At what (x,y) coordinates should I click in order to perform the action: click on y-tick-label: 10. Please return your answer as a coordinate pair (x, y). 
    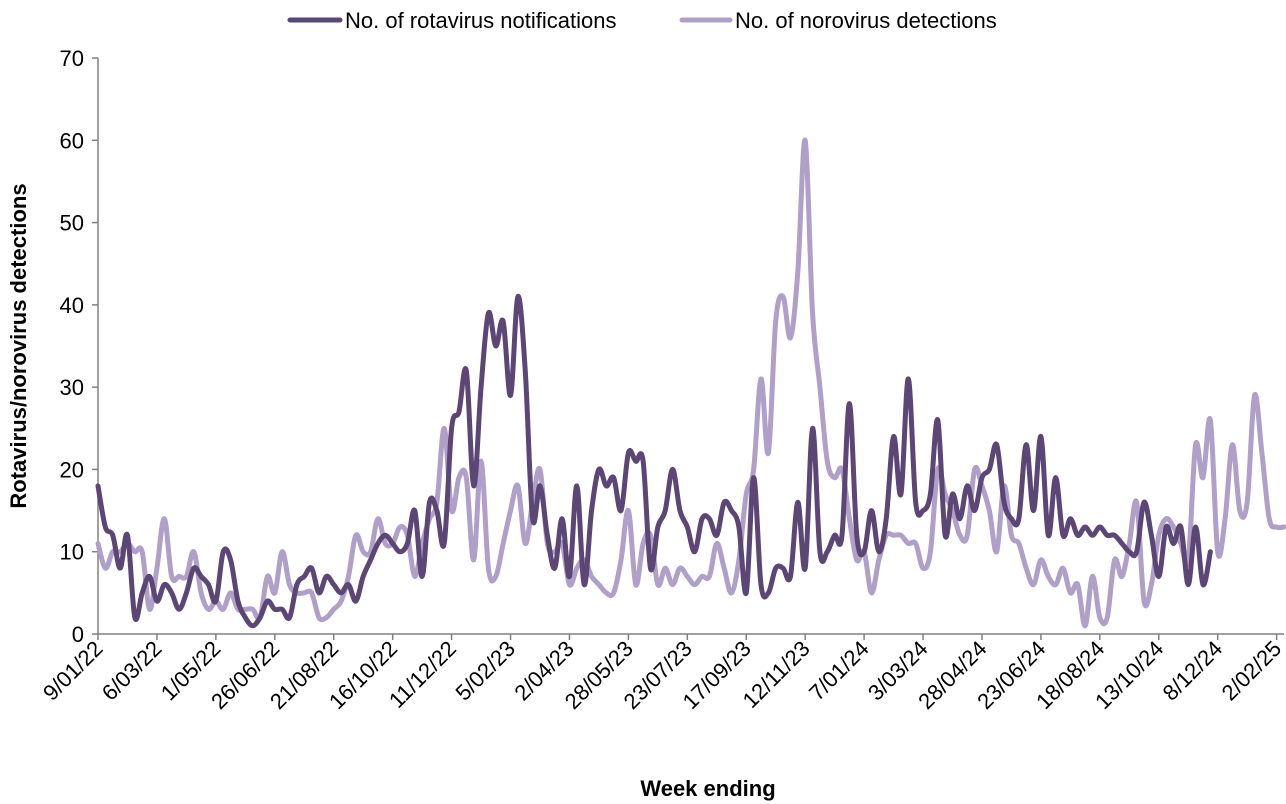
    Looking at the image, I should click on (72, 552).